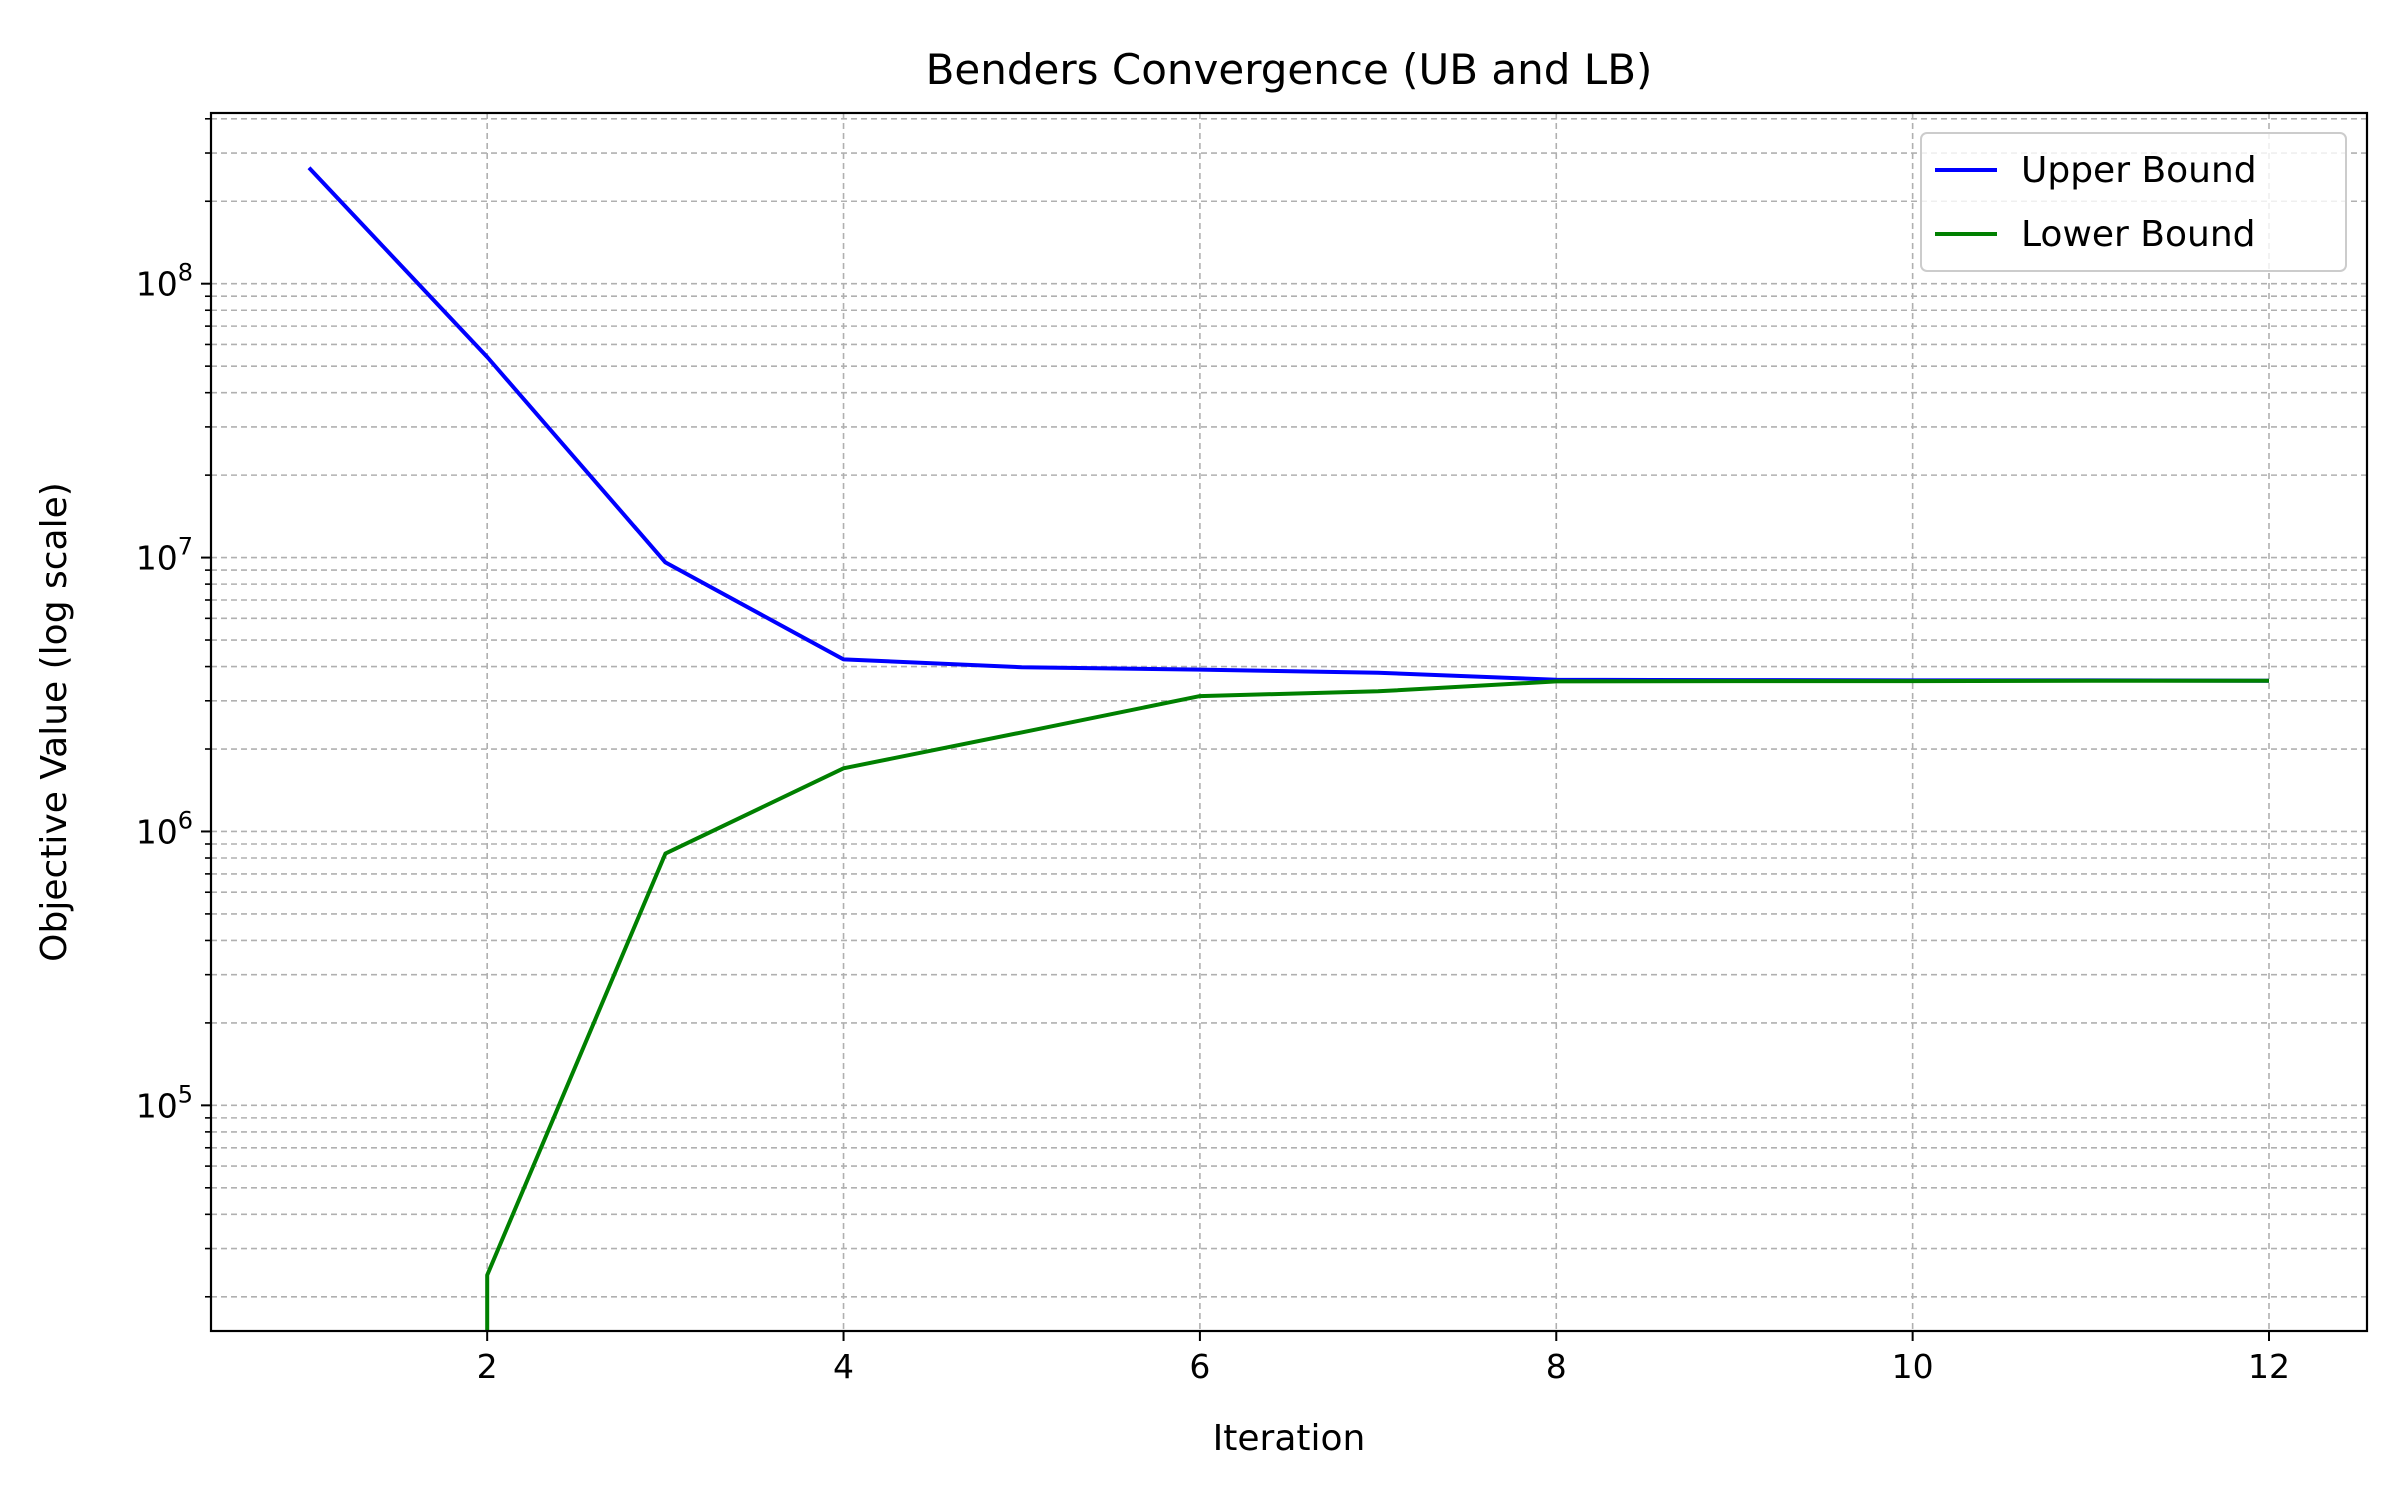 The image size is (2400, 1505). Describe the element at coordinates (1289, 1438) in the screenshot. I see `x-axis-label: Iteration` at that location.